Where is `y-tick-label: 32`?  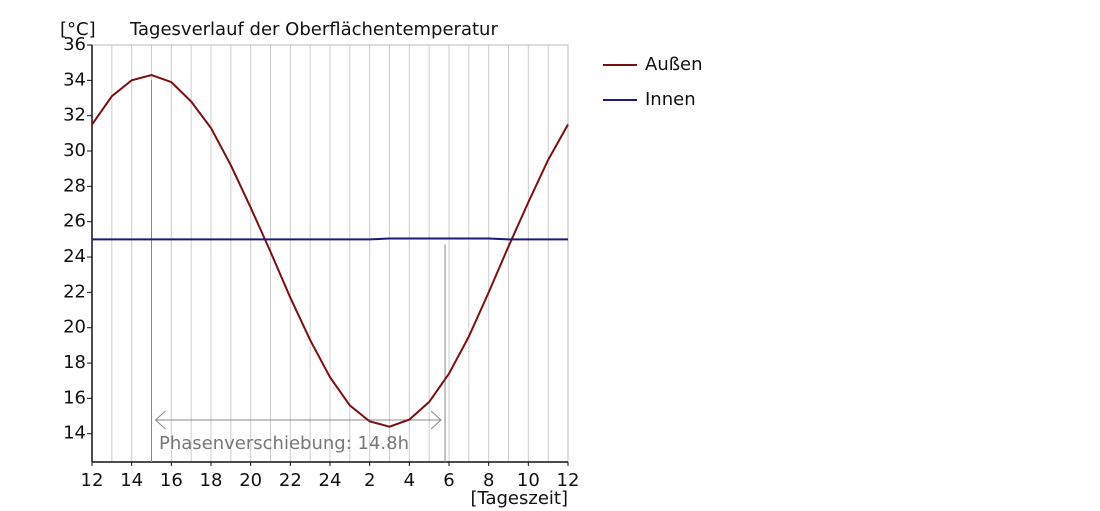
y-tick-label: 32 is located at coordinates (74, 115).